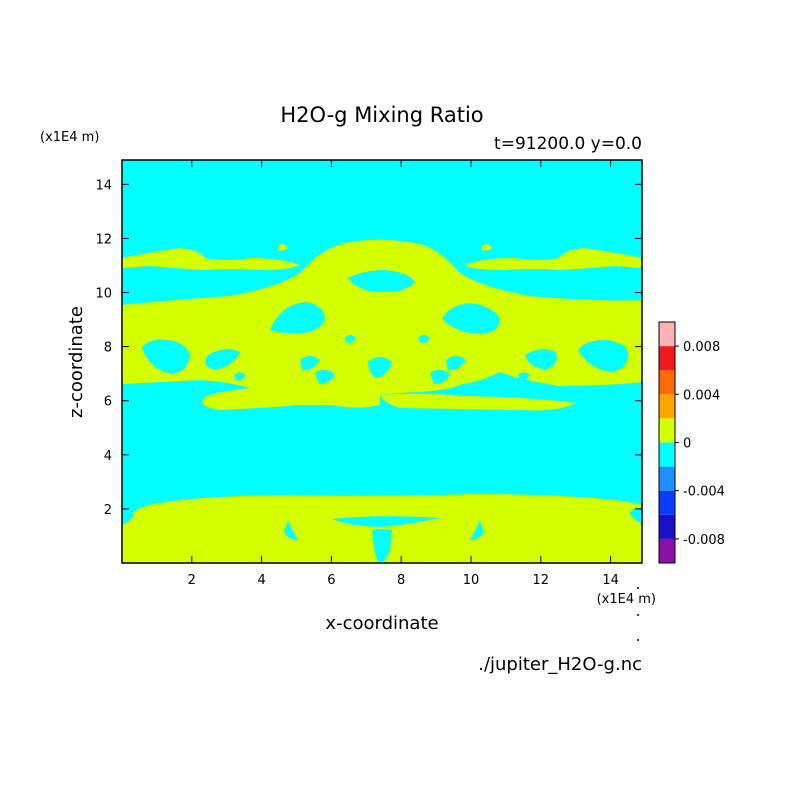 This screenshot has width=804, height=804. I want to click on colorbar-tick-label: 0.004, so click(701, 395).